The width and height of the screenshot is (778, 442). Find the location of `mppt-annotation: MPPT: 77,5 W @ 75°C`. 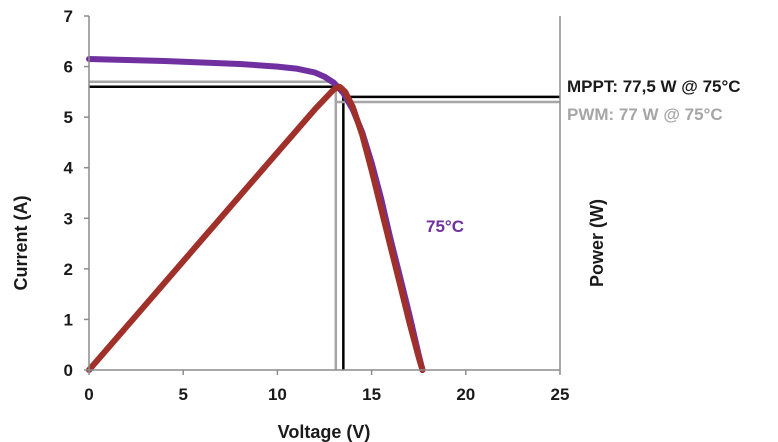

mppt-annotation: MPPT: 77,5 W @ 75°C is located at coordinates (654, 86).